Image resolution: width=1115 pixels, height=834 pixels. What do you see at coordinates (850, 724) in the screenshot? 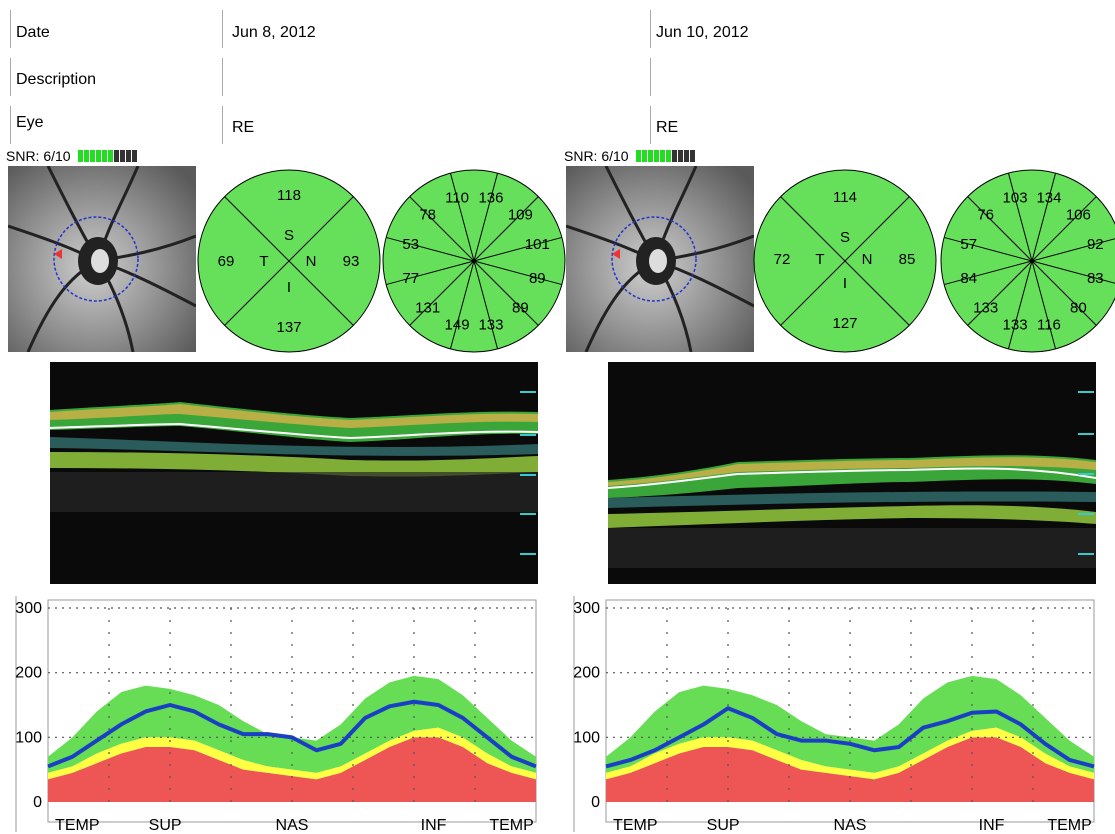
I see `normal-band` at bounding box center [850, 724].